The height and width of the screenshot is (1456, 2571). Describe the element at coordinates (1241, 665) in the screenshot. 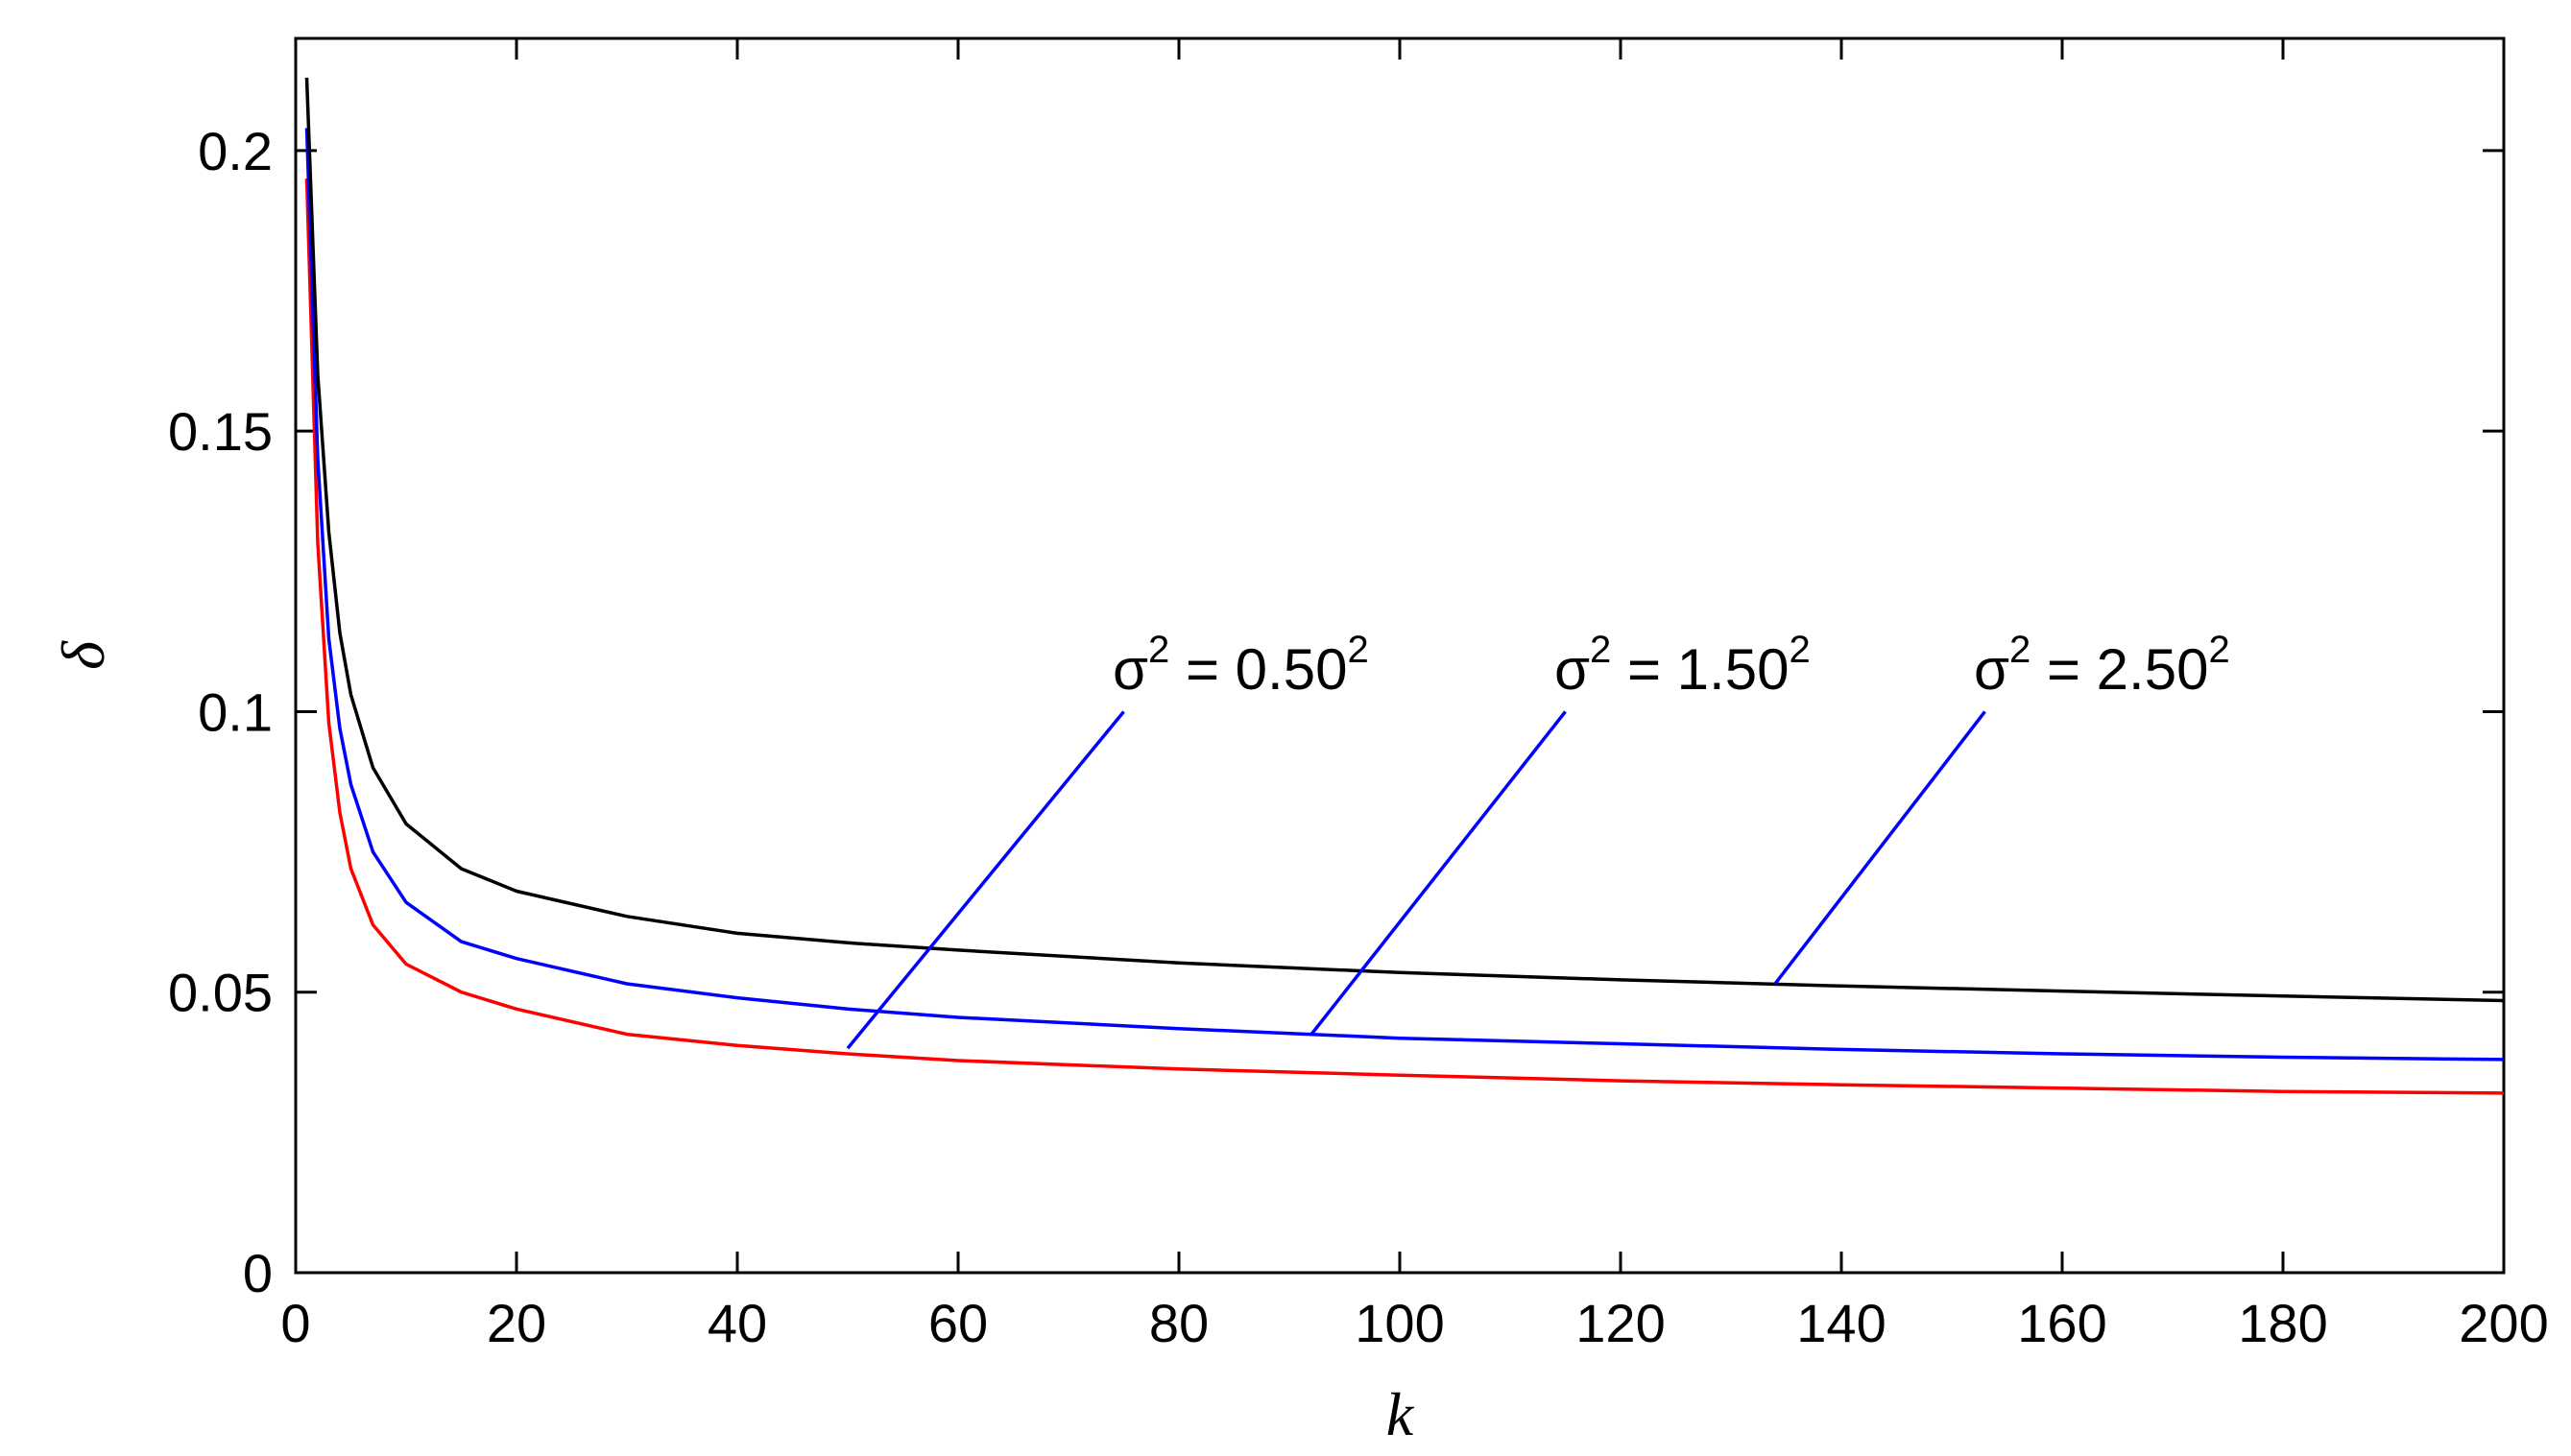

I see `annotation-label: σ2 = 0.502` at that location.